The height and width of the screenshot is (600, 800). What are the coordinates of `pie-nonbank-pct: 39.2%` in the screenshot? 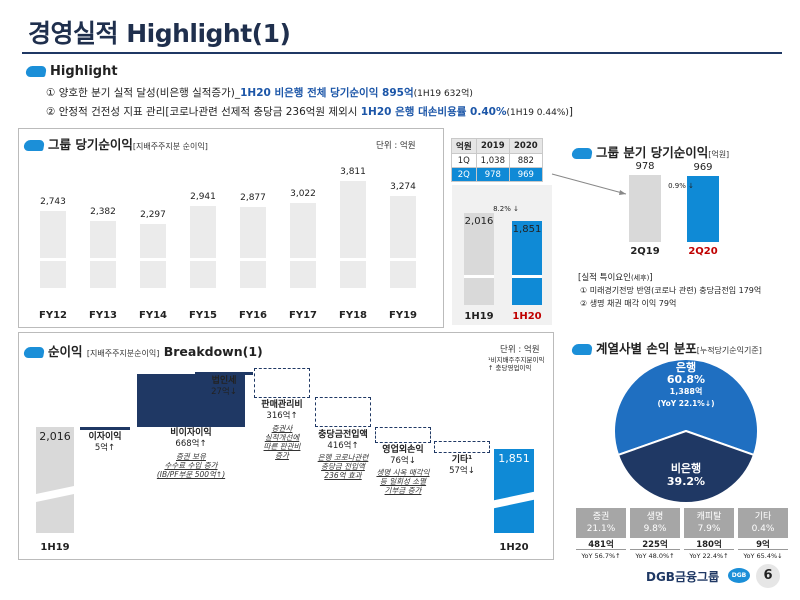 It's located at (686, 481).